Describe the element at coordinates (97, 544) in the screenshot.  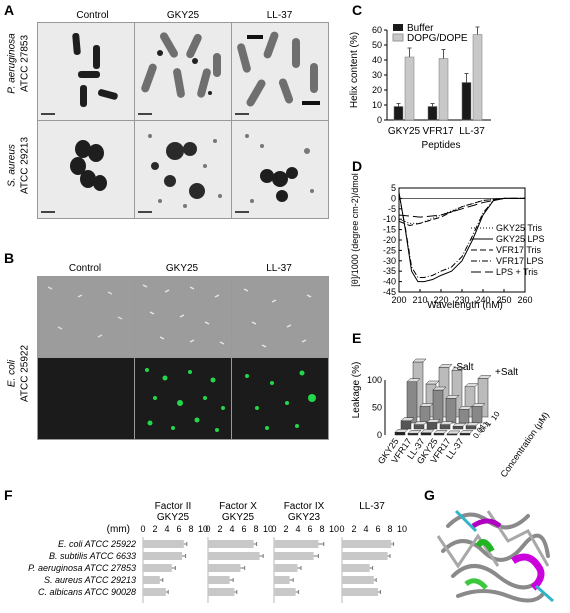
I see `chart-f-organism-label: E. coli ATCC 25922` at that location.